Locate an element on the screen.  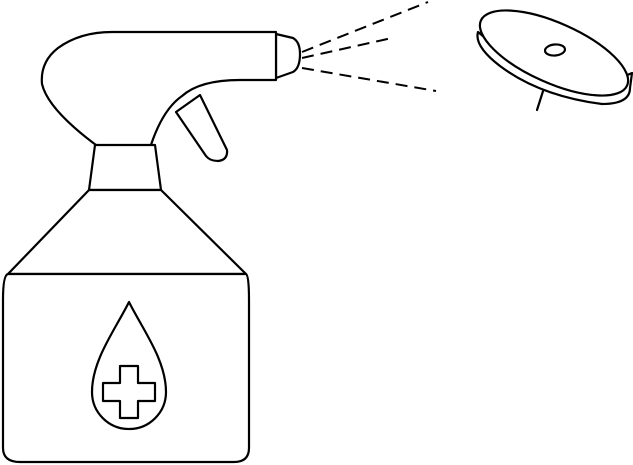
bottle-neck is located at coordinates (125, 167).